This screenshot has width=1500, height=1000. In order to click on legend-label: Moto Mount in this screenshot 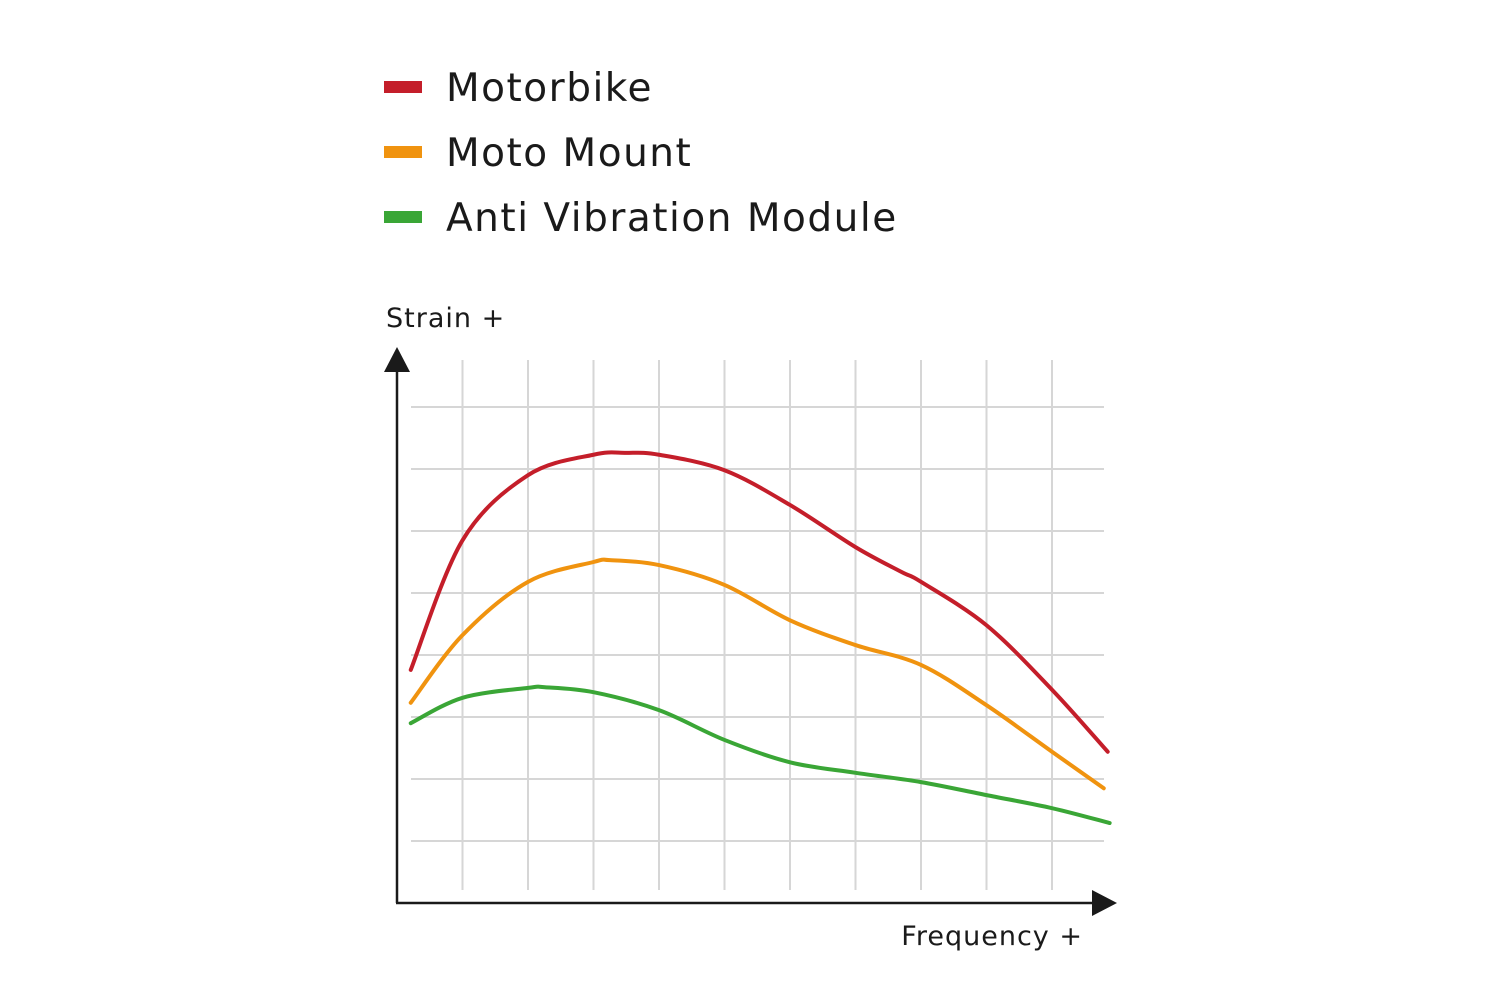, I will do `click(569, 153)`.